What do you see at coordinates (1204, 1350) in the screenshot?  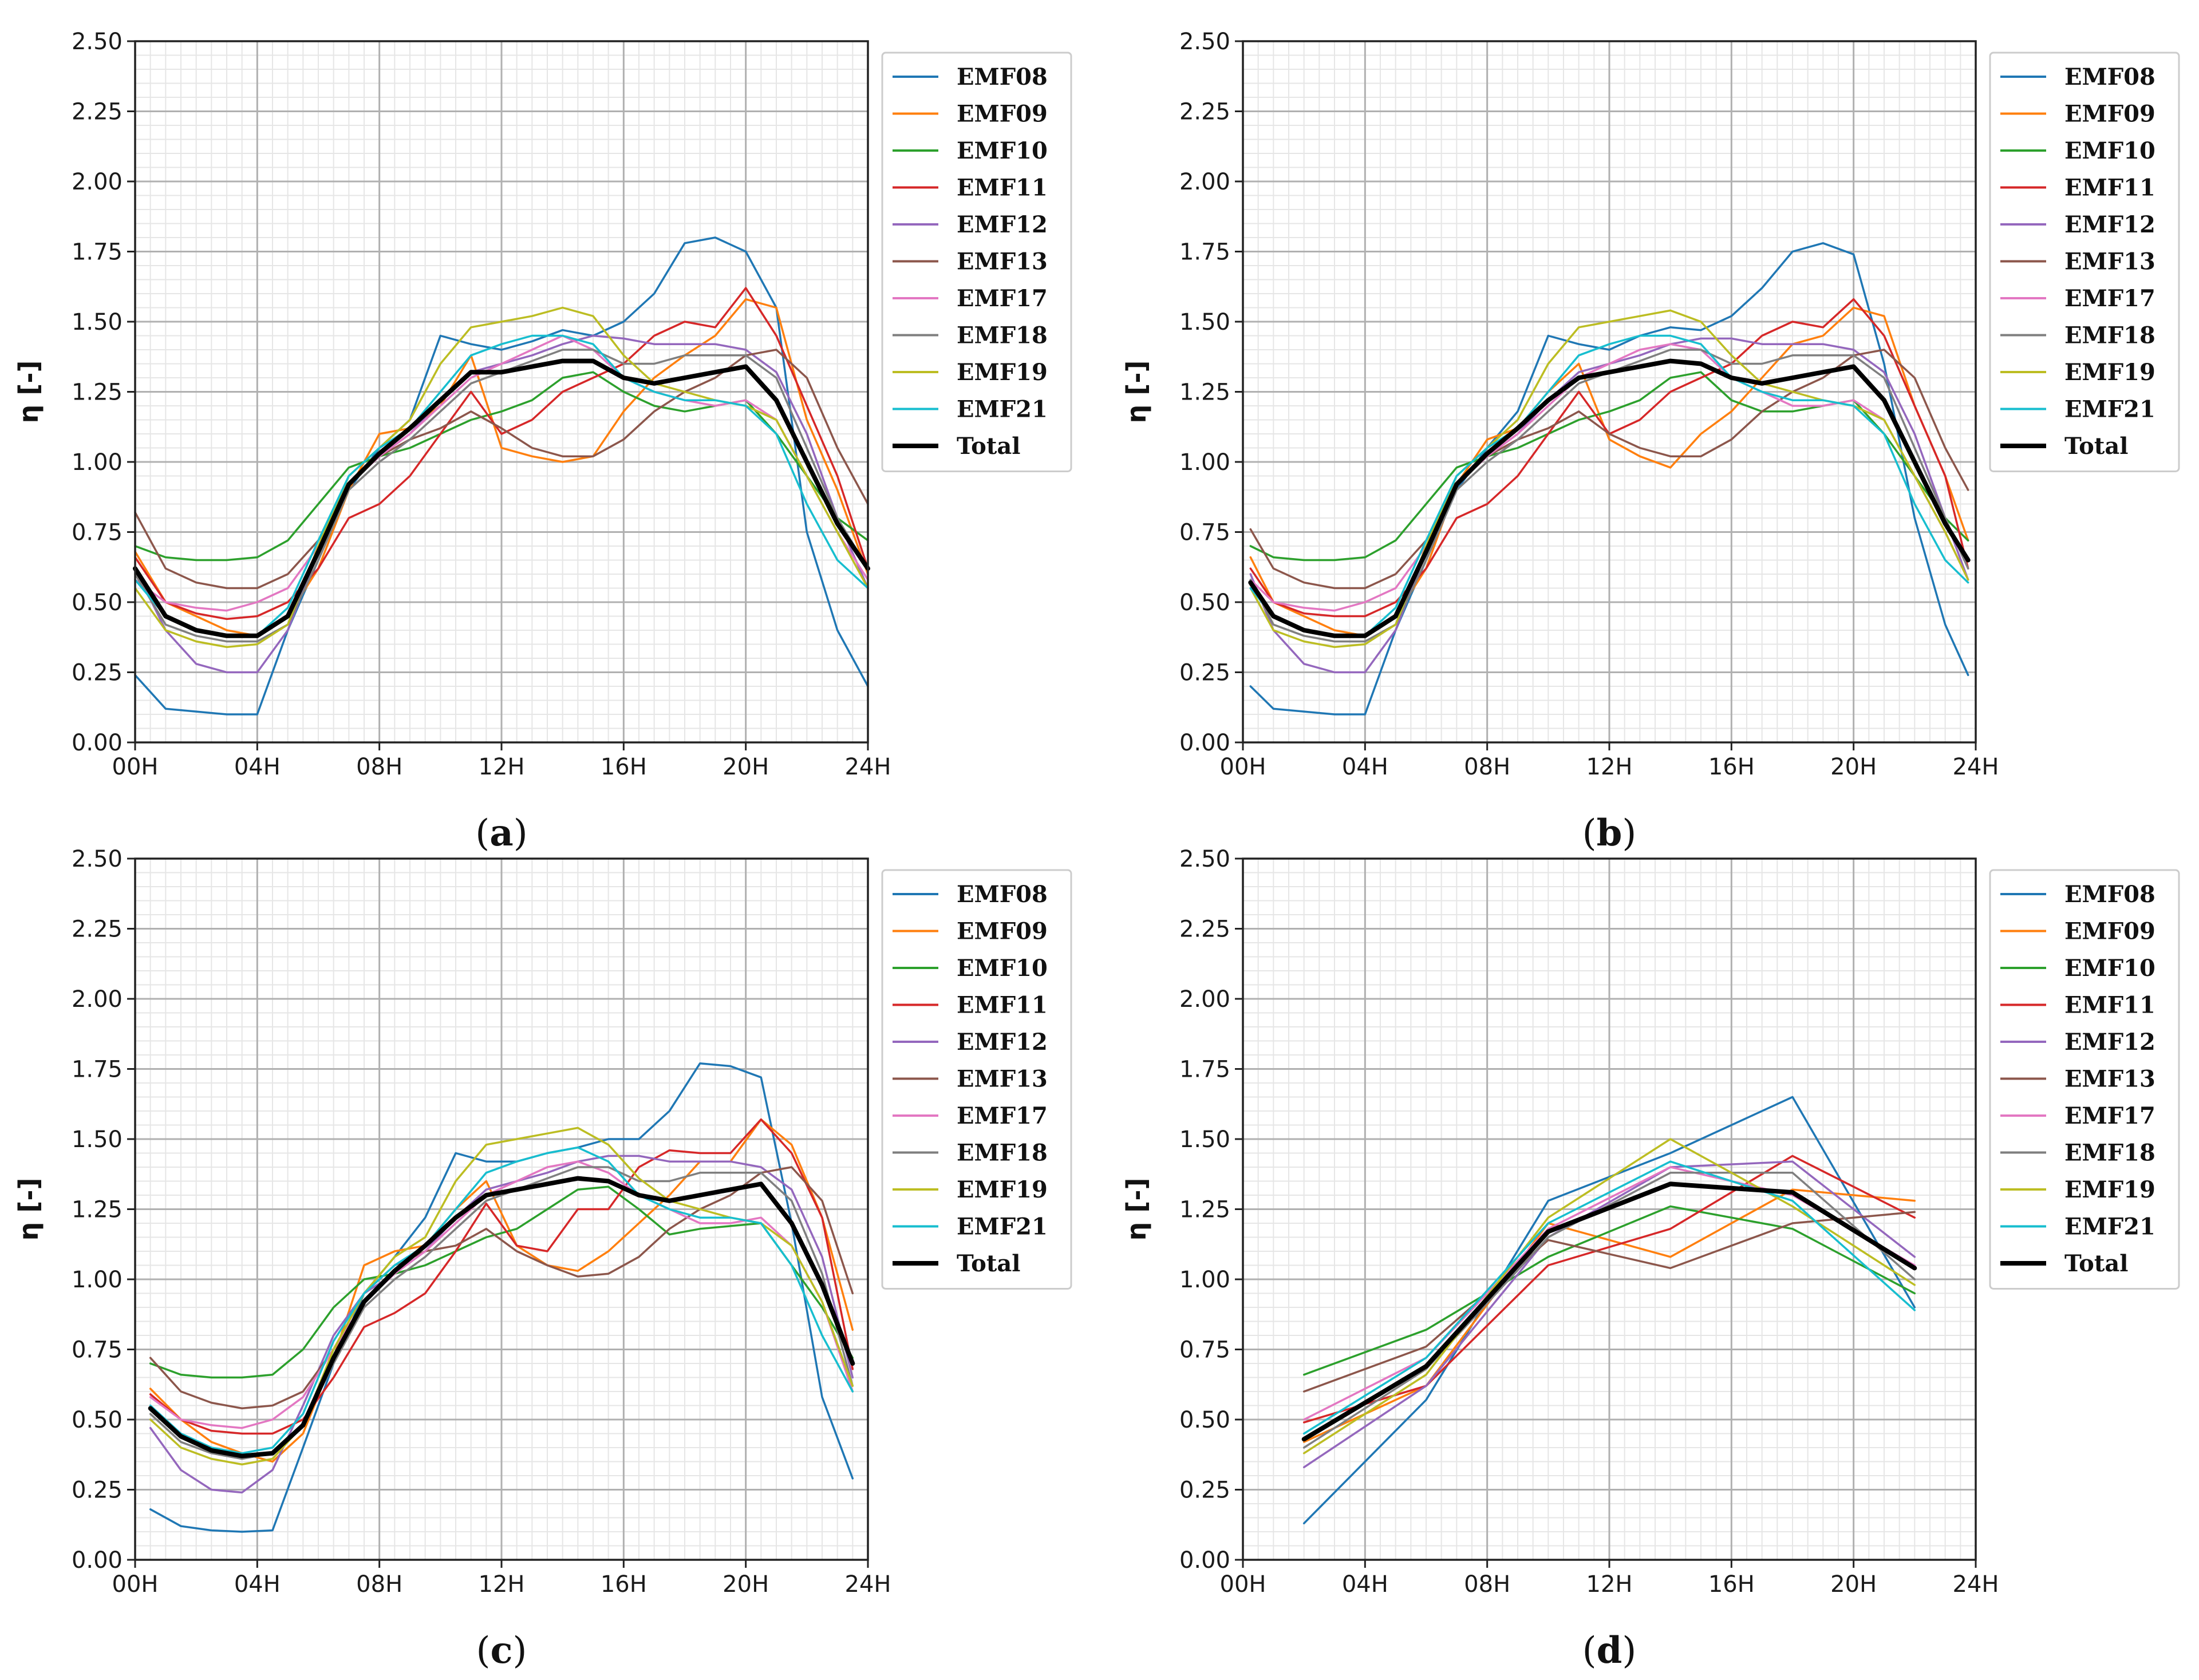 I see `y-tick-label: 0.75` at bounding box center [1204, 1350].